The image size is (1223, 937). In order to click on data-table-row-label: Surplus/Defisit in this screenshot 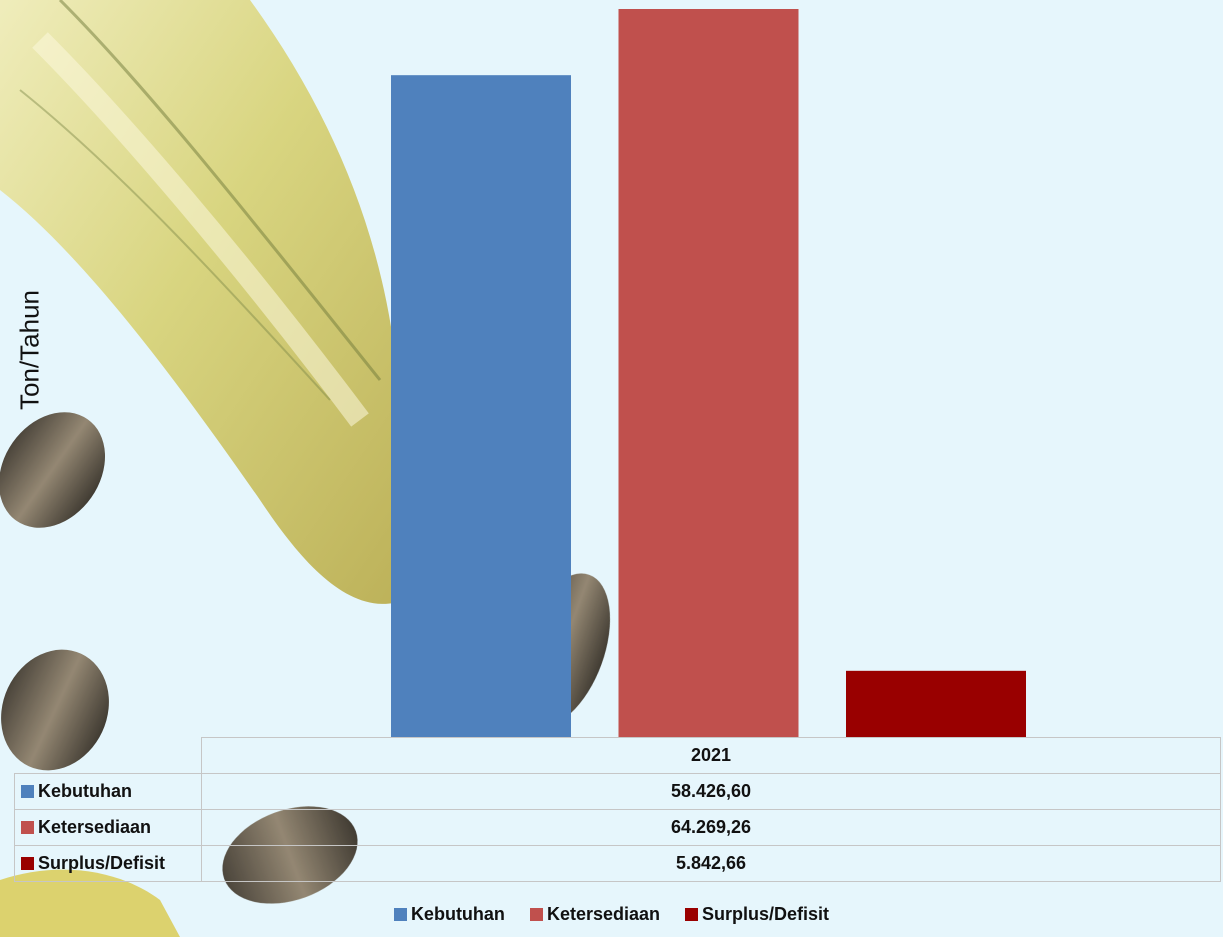, I will do `click(108, 863)`.